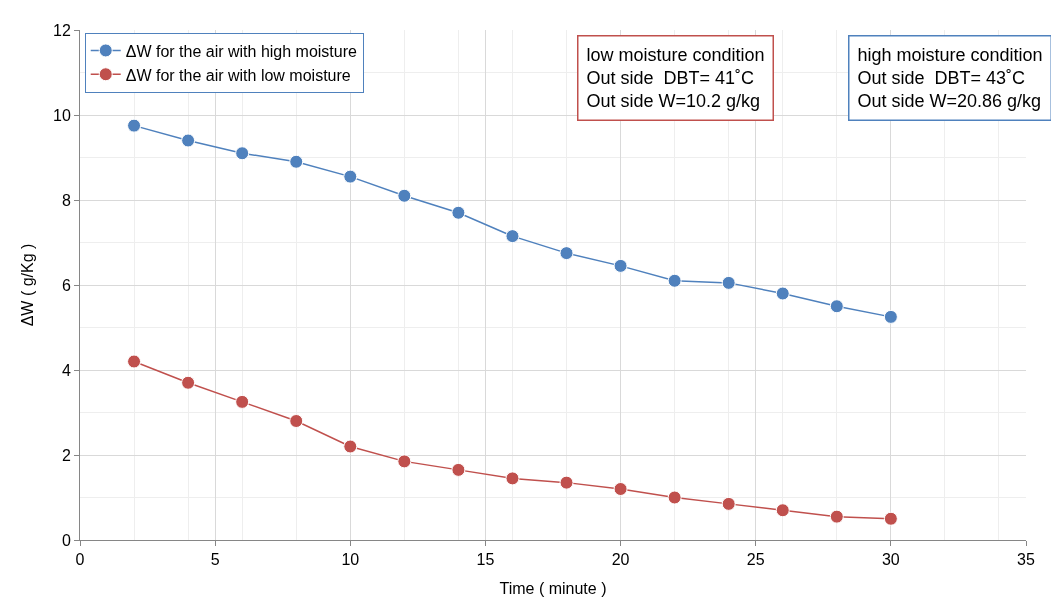 The image size is (1051, 610). Describe the element at coordinates (241, 51) in the screenshot. I see `legend-label: ΔW for the air with high moisture` at that location.